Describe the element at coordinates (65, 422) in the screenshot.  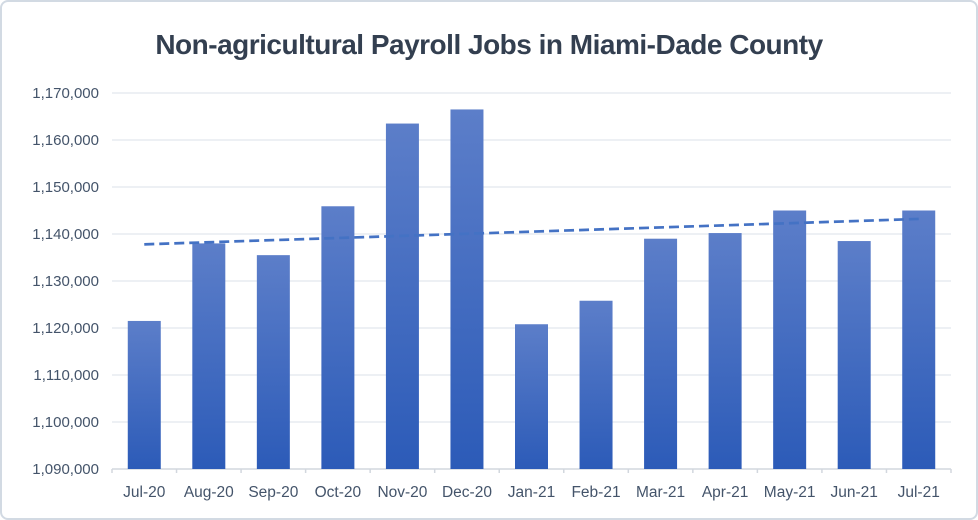
I see `y-axis-tick-label: 1,100,000` at that location.